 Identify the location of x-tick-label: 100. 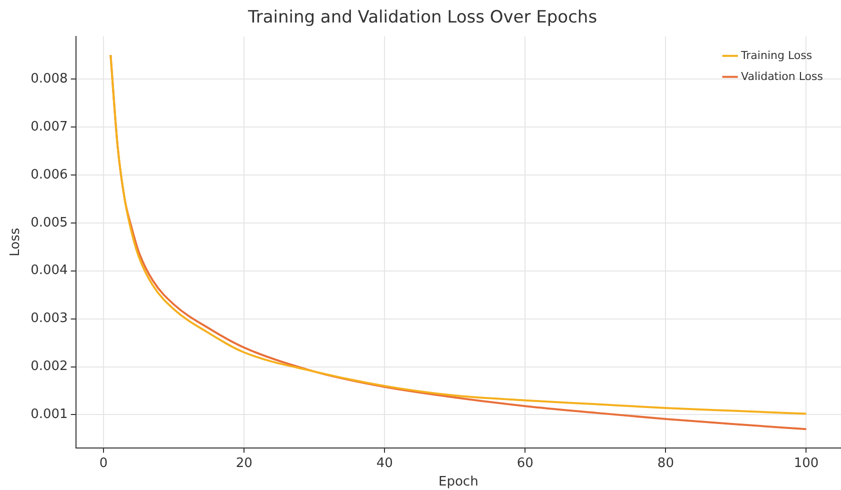
(806, 463).